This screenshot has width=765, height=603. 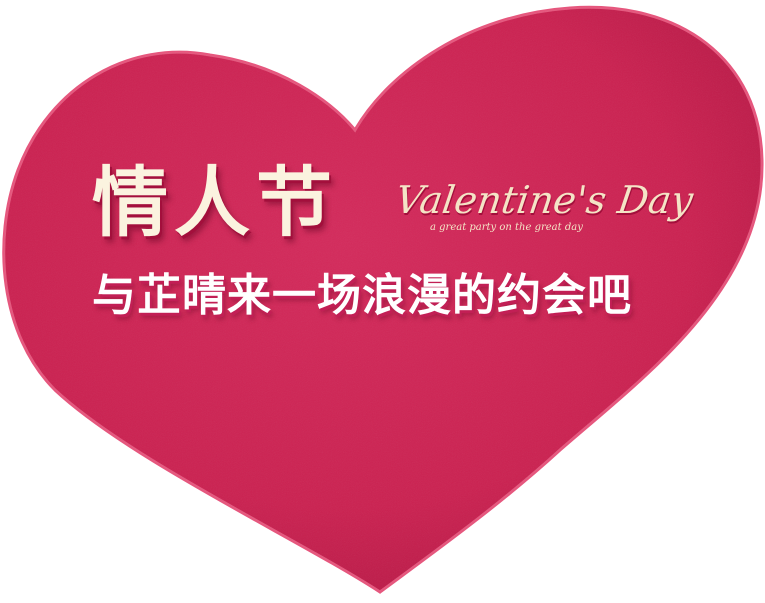 I want to click on subtitle-text: 与芷晴来一场浪漫的约会吧, so click(x=362, y=295).